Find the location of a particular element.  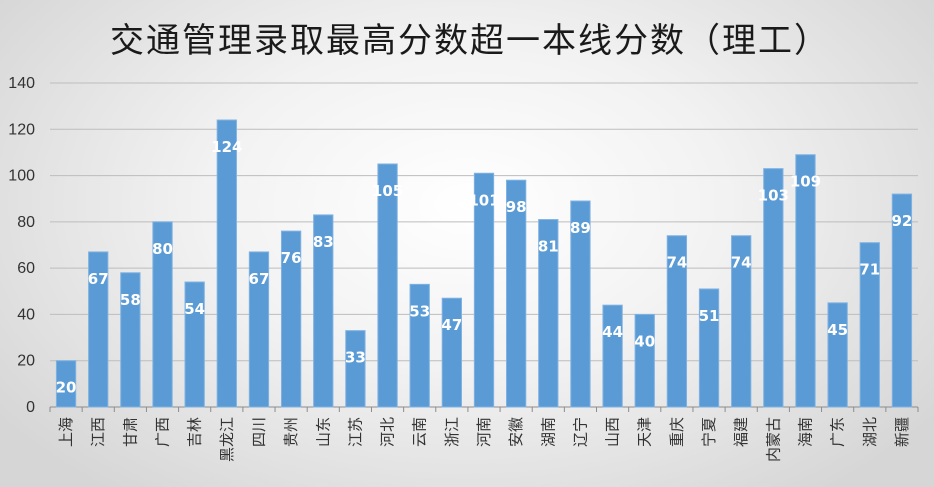

x-tick-label: 江苏 is located at coordinates (355, 432).